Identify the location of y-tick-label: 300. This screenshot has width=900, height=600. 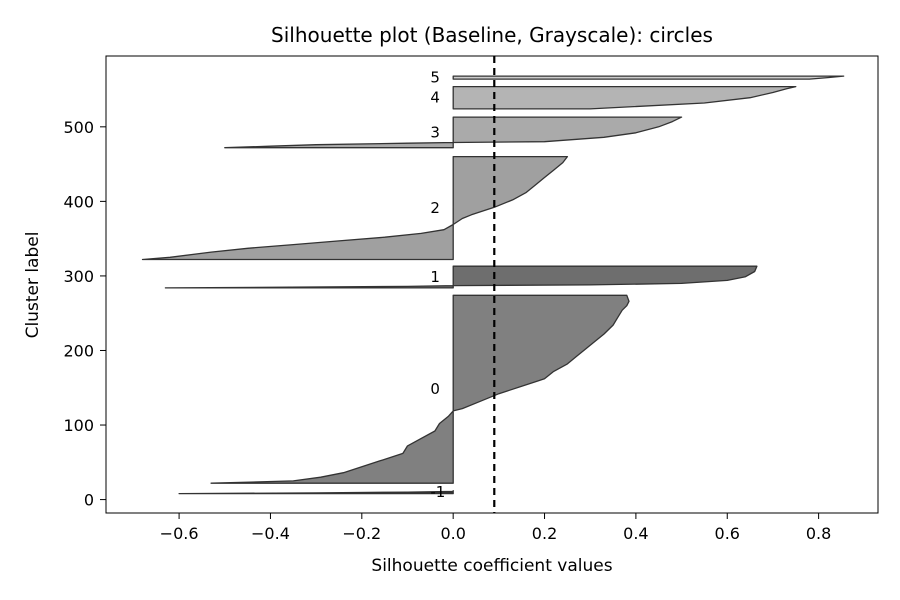
(78, 276).